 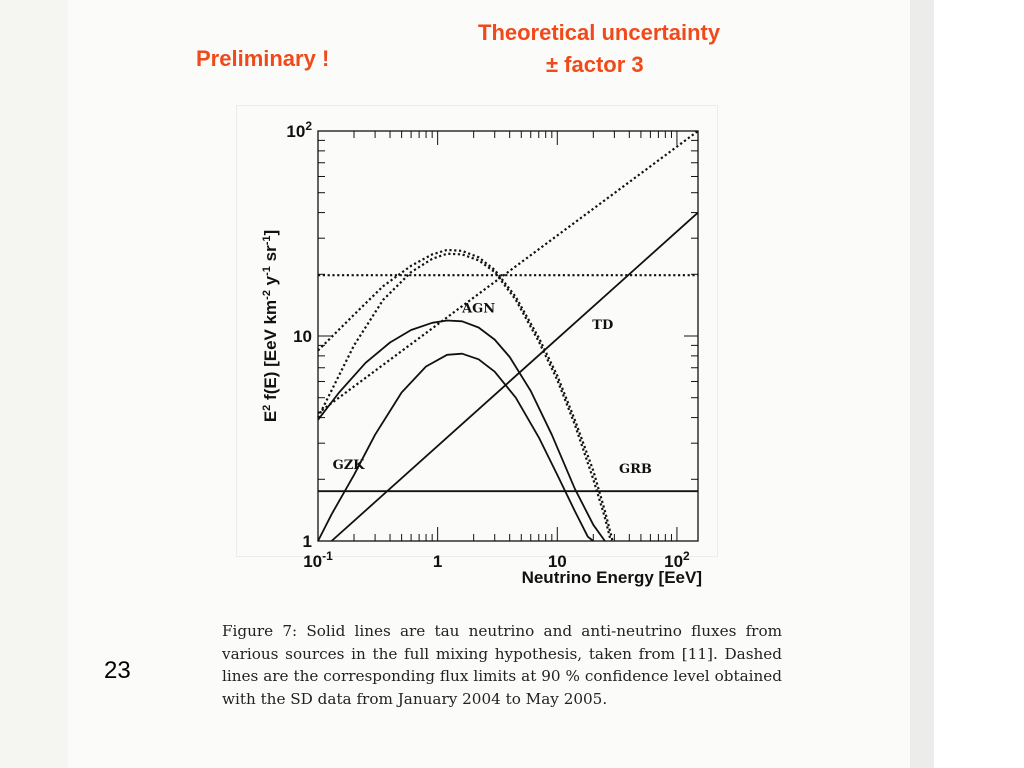 I want to click on page-edge-shadow, so click(x=922, y=384).